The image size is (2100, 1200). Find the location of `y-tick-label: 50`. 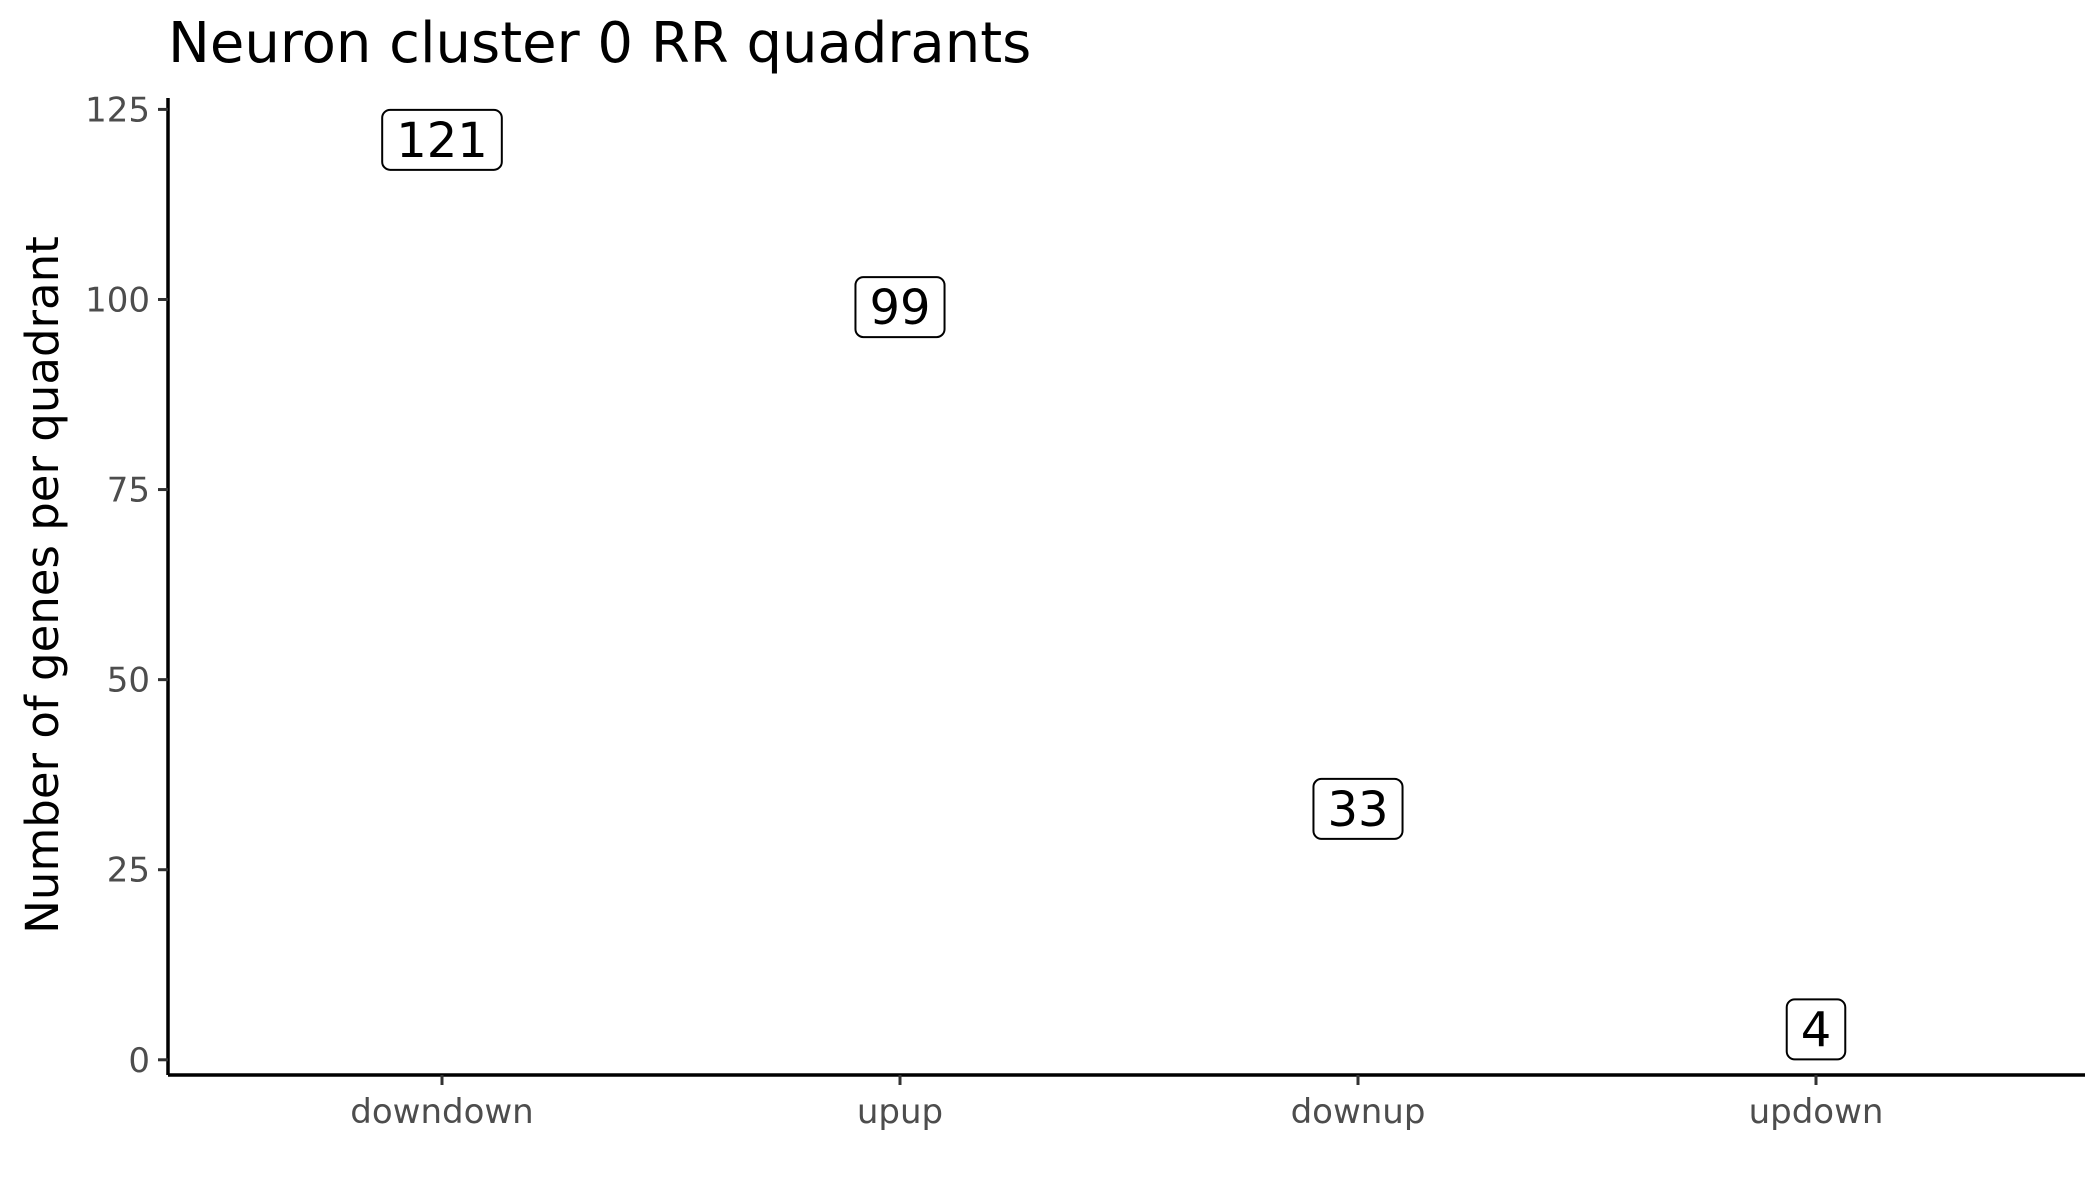

y-tick-label: 50 is located at coordinates (128, 681).